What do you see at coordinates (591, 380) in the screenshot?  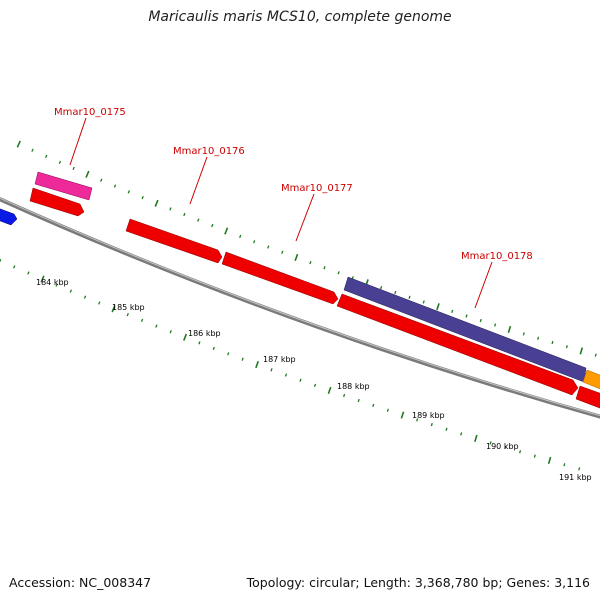 I see `orange-feature` at bounding box center [591, 380].